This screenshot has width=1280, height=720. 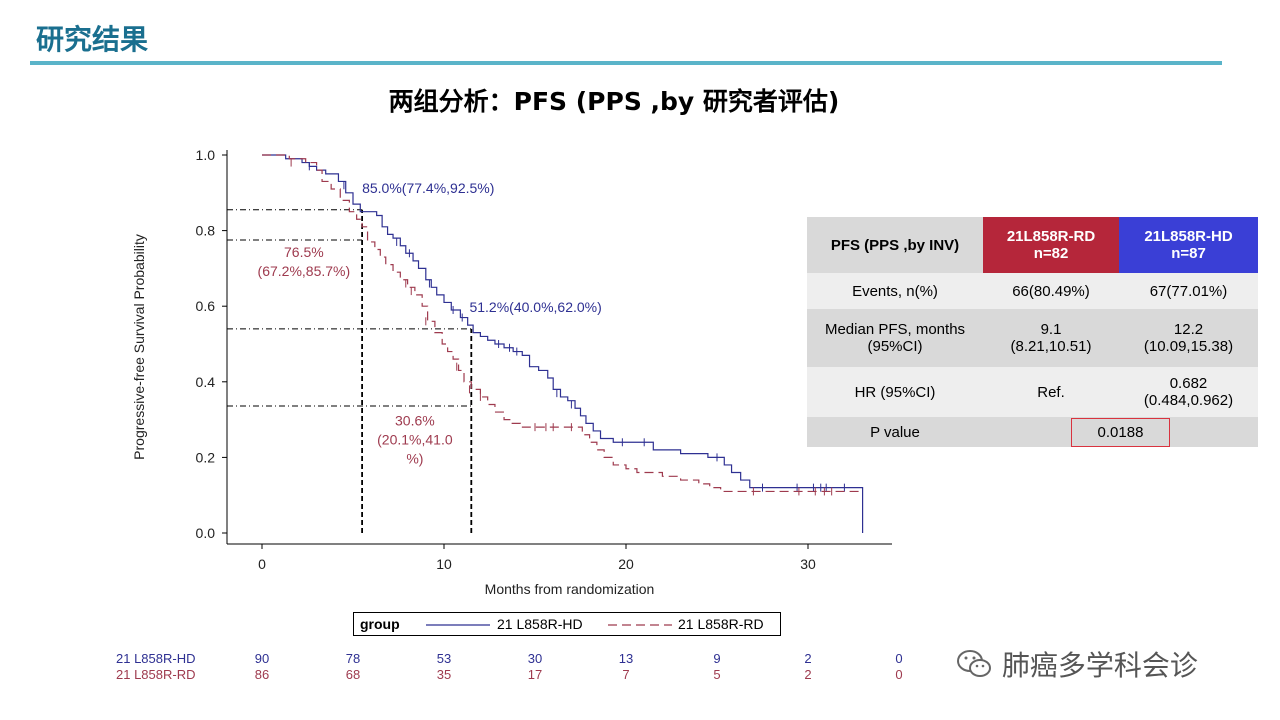 I want to click on risk-count: 9, so click(x=717, y=658).